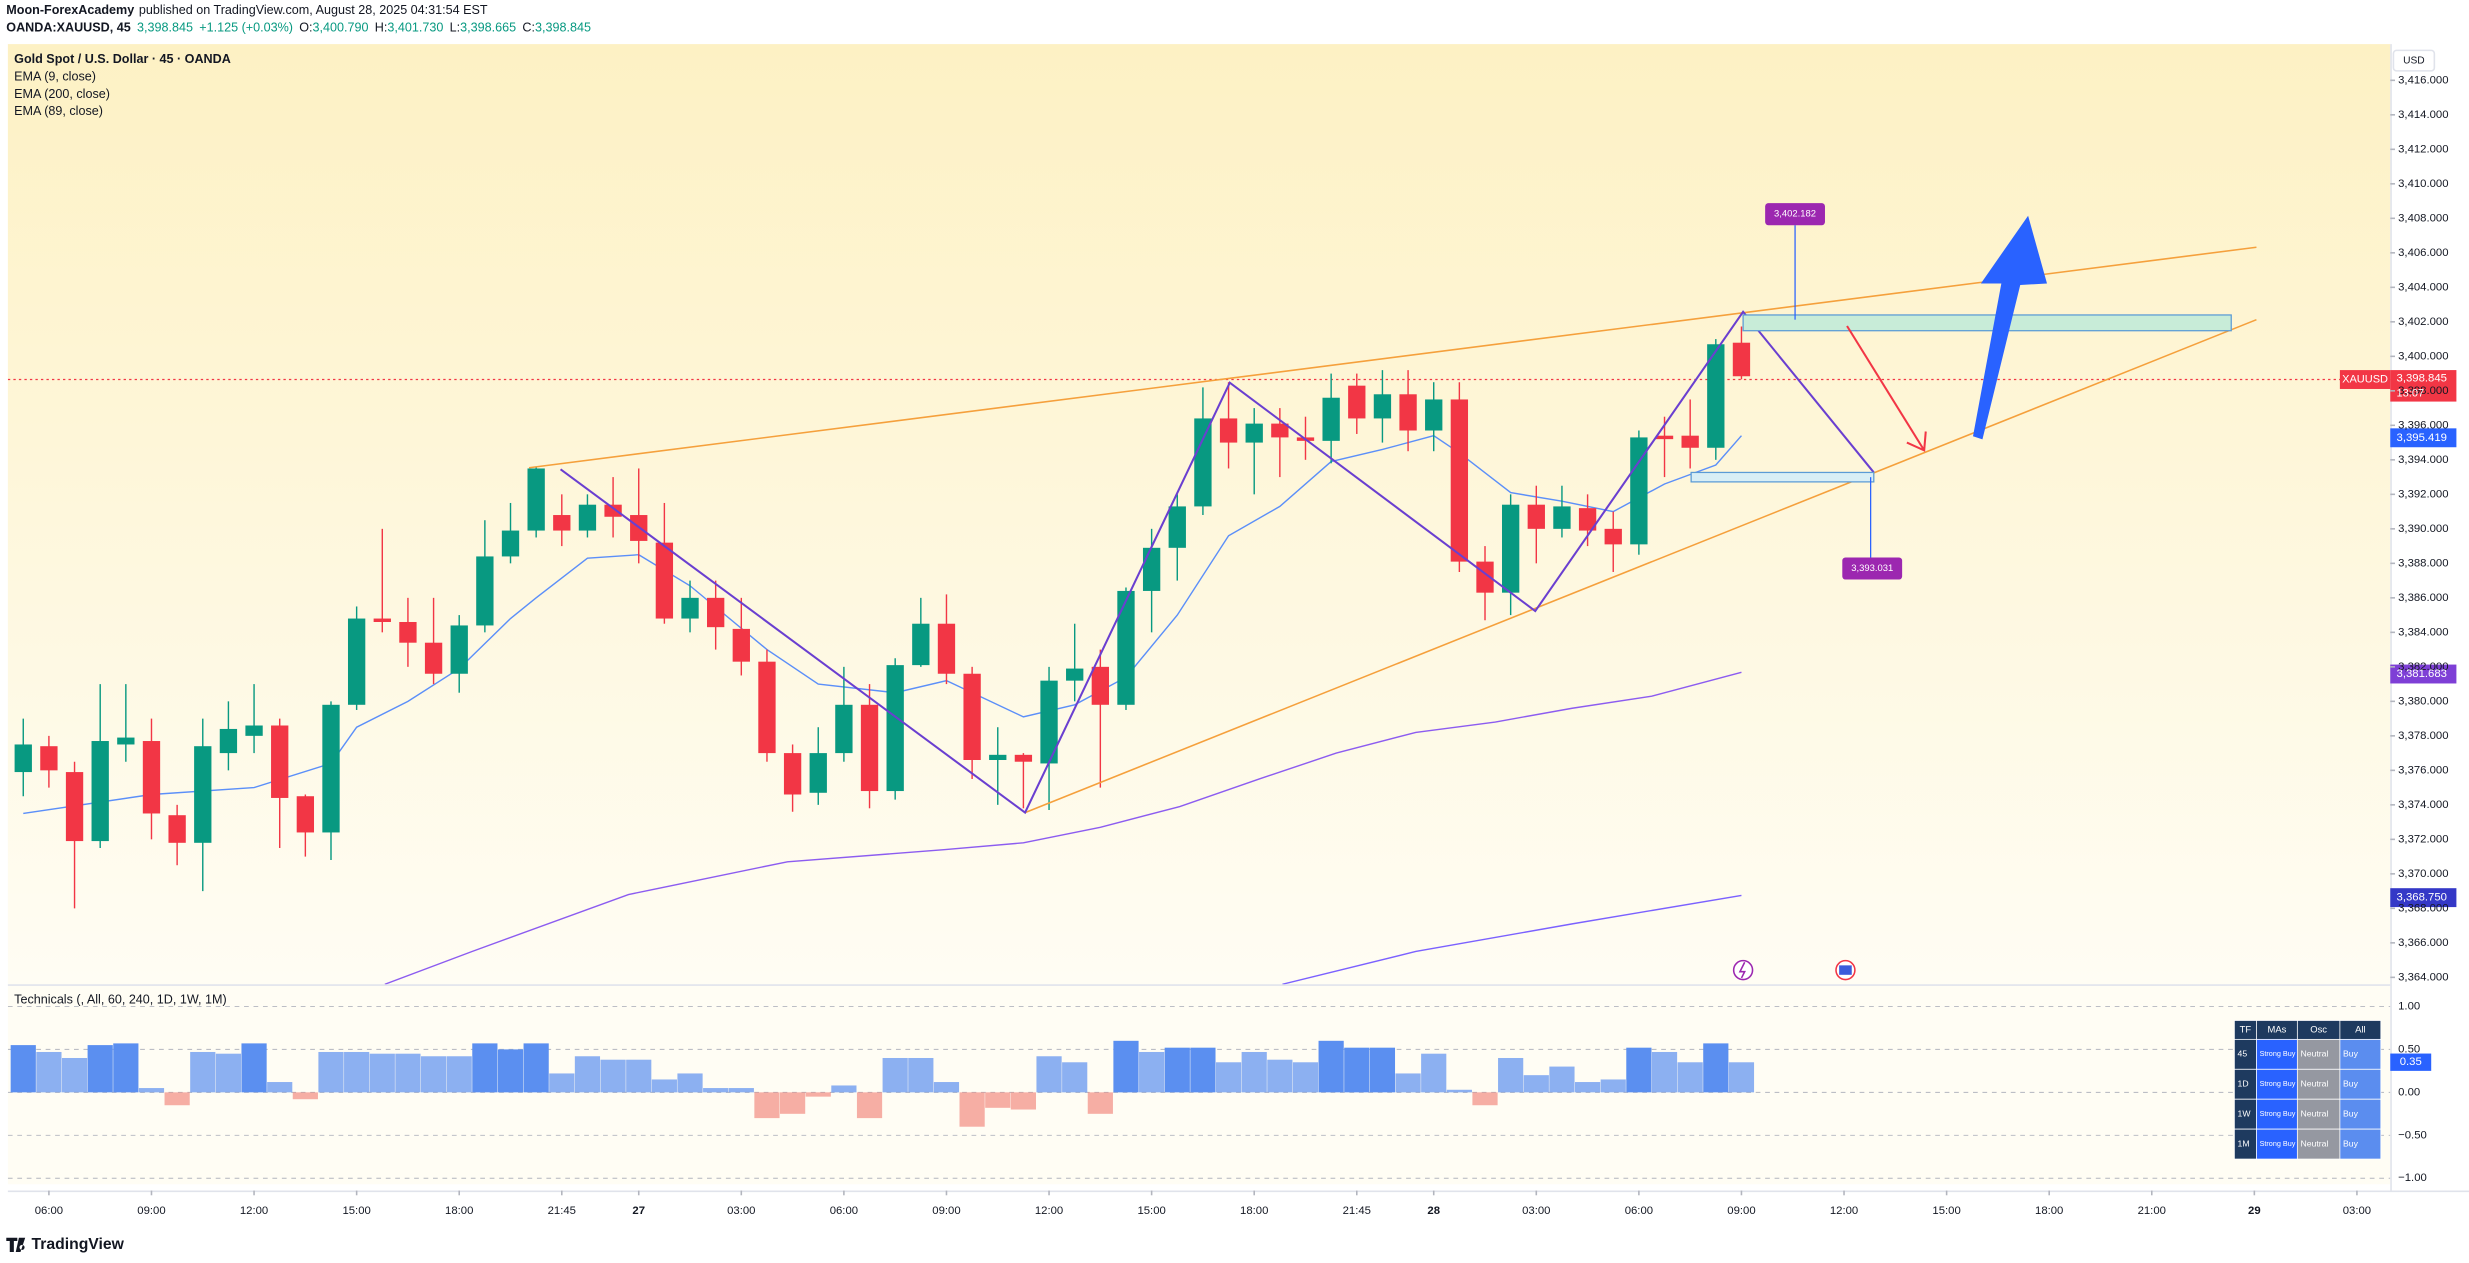 This screenshot has width=2469, height=1263. What do you see at coordinates (77, 1244) in the screenshot?
I see `footer-brand: TradingView` at bounding box center [77, 1244].